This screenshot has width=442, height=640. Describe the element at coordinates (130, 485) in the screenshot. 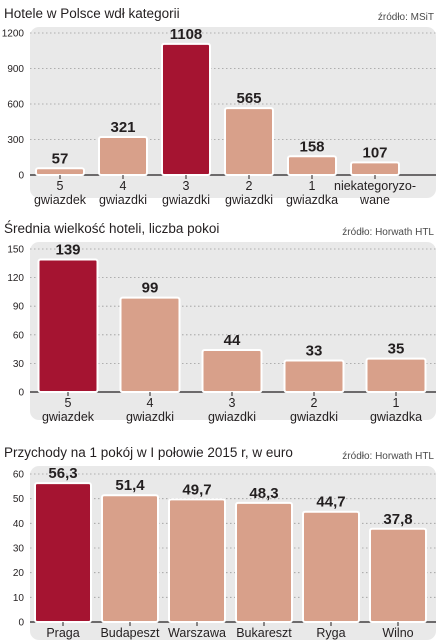

I see `data-label: 51,4` at that location.